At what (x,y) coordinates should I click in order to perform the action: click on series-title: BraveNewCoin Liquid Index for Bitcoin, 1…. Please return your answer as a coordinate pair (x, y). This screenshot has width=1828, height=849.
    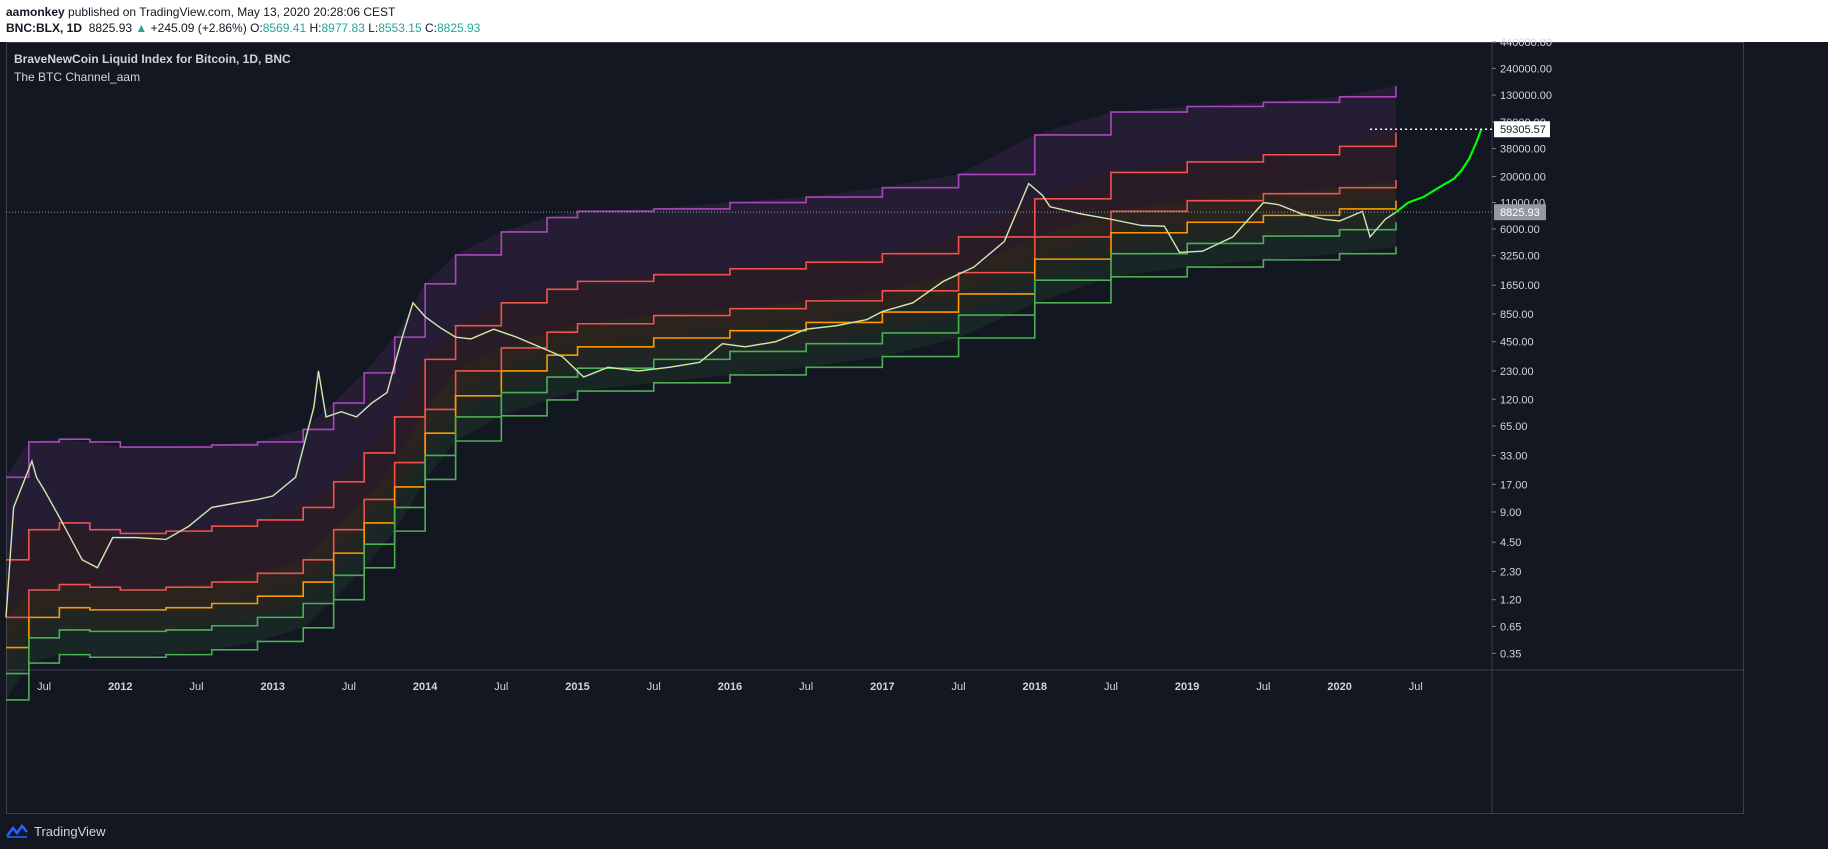
    Looking at the image, I should click on (152, 59).